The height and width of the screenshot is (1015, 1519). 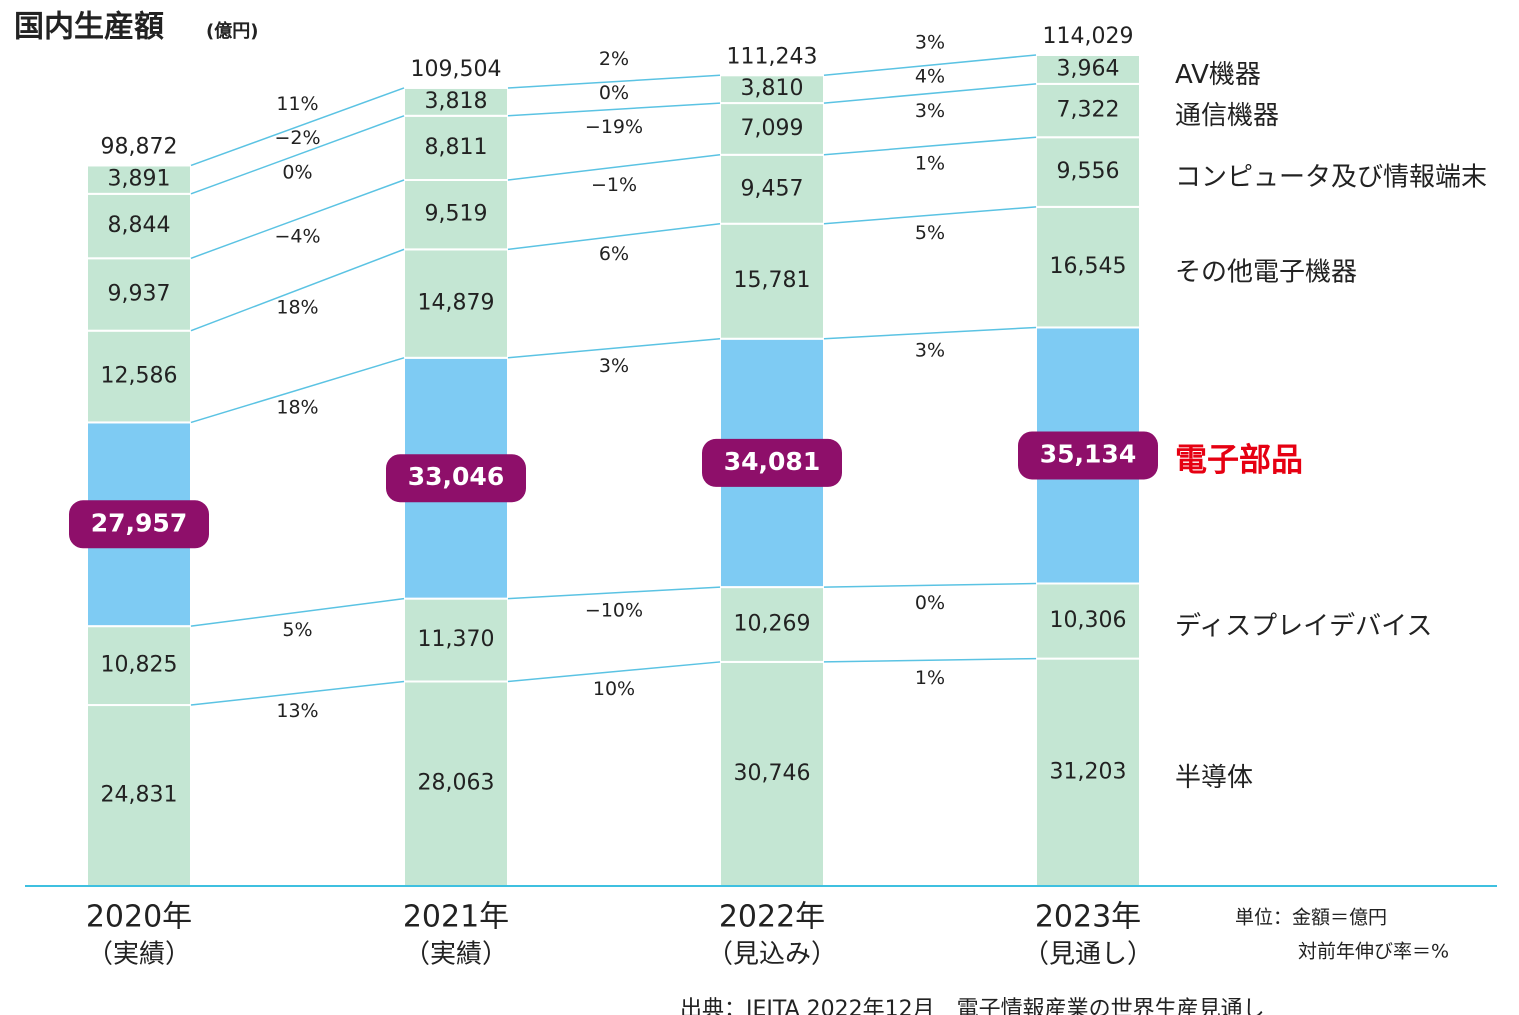 What do you see at coordinates (297, 711) in the screenshot?
I see `growth-label: 13%` at bounding box center [297, 711].